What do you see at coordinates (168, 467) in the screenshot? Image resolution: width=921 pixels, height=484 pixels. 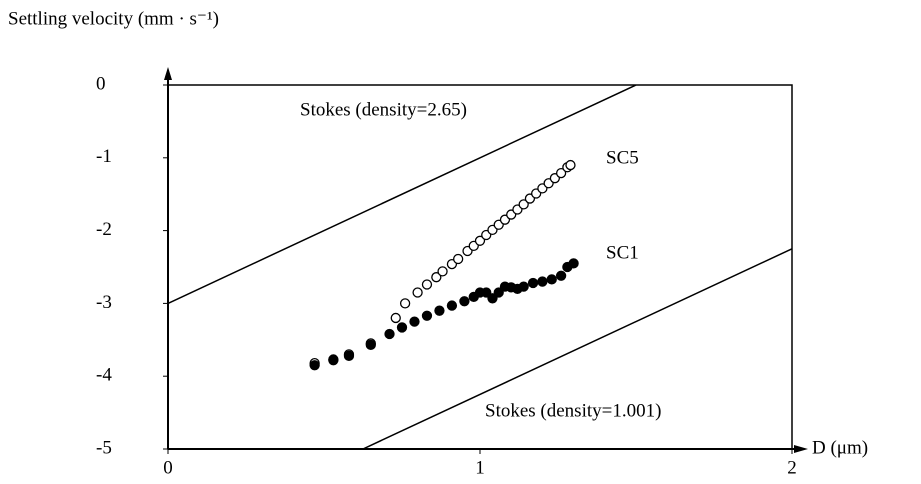 I see `x-tick-label: 0` at bounding box center [168, 467].